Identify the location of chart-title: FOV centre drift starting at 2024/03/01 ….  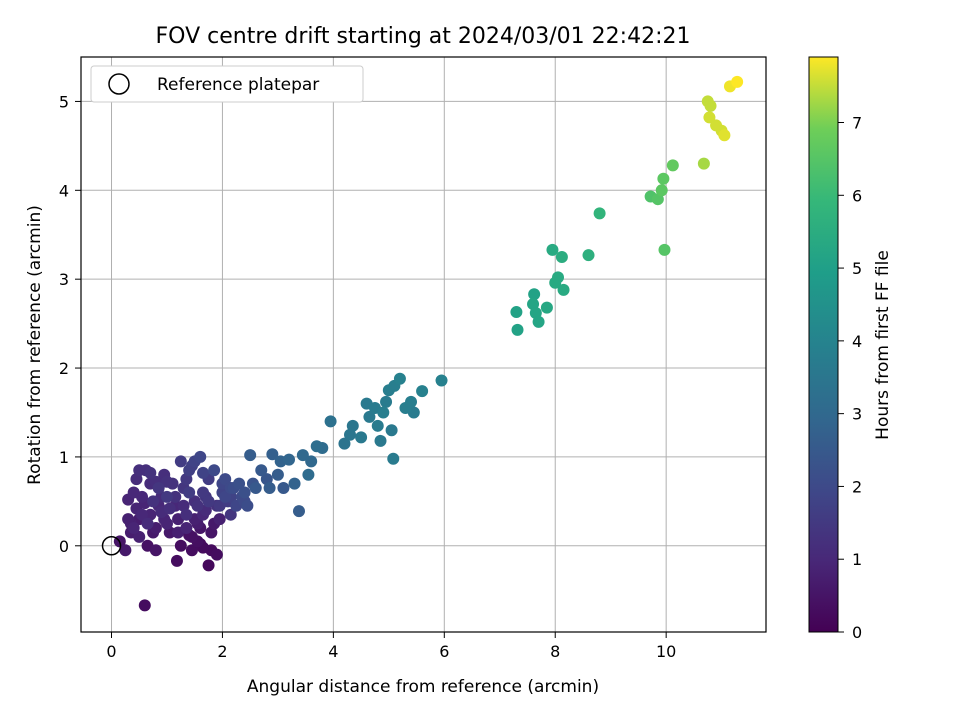
(423, 36).